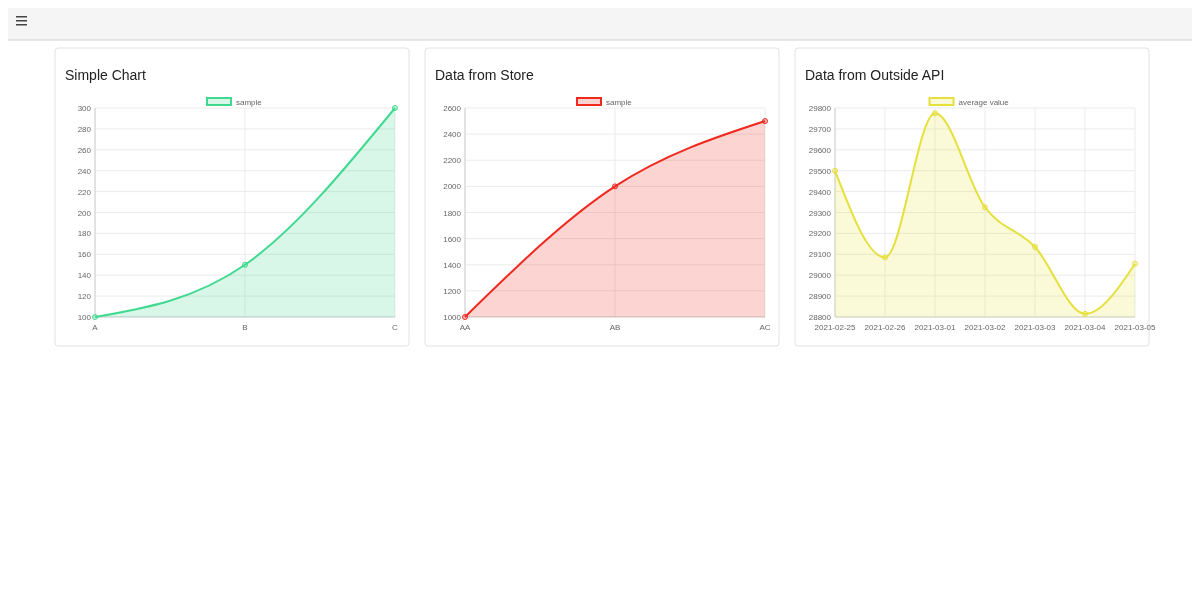 The width and height of the screenshot is (1200, 589). What do you see at coordinates (820, 255) in the screenshot?
I see `y-tick-label: 29100` at bounding box center [820, 255].